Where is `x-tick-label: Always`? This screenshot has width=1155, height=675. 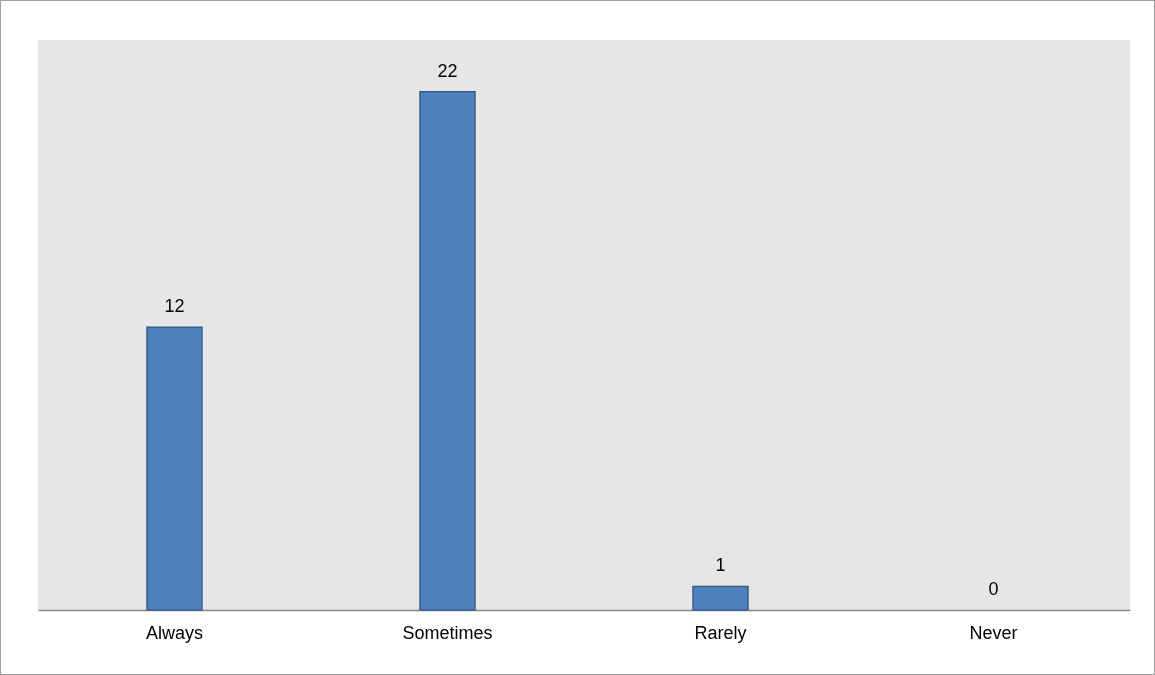 x-tick-label: Always is located at coordinates (174, 632).